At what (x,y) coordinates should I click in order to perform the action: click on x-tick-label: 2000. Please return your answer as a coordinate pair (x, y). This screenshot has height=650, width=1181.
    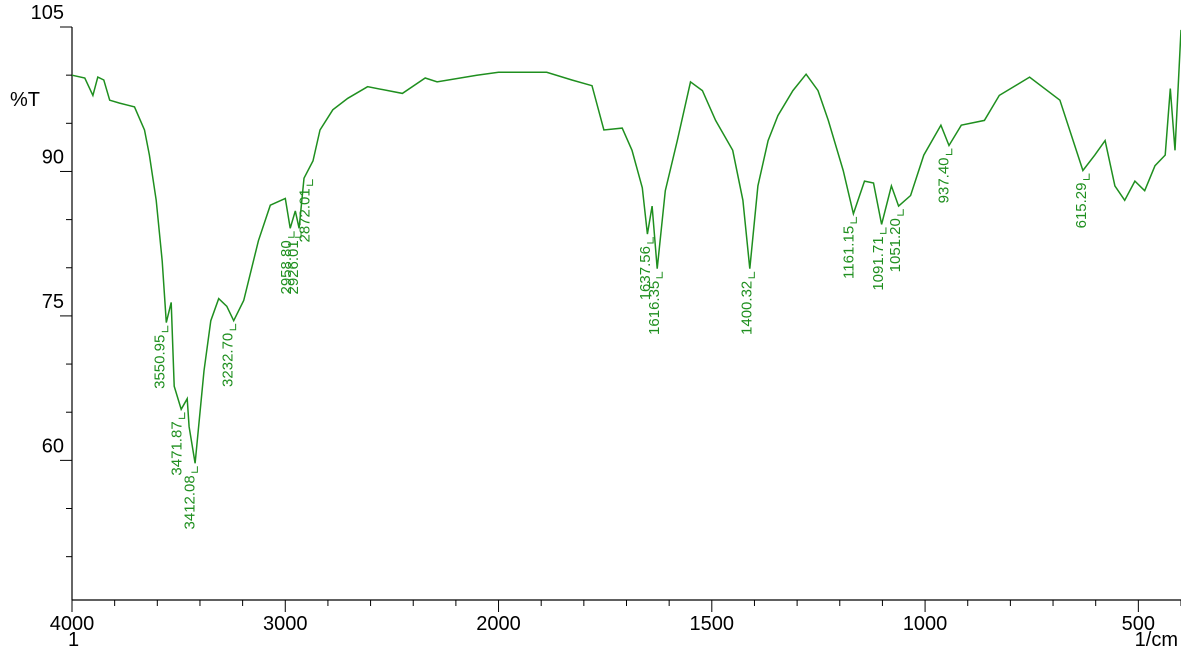
    Looking at the image, I should click on (498, 624).